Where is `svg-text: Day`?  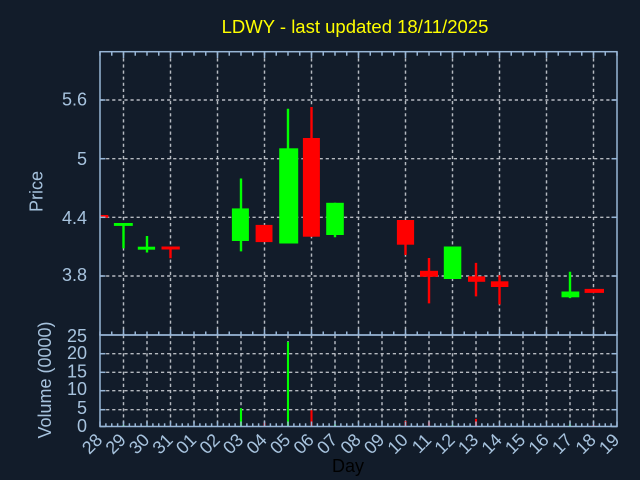
svg-text: Day is located at coordinates (348, 466).